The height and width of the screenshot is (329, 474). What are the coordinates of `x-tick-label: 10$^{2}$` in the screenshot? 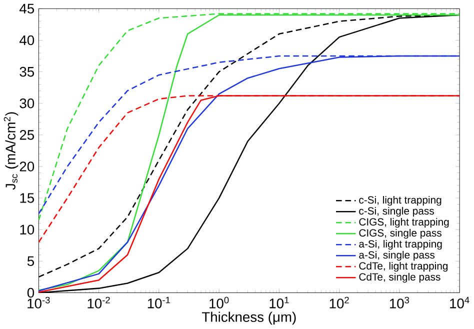 It's located at (339, 303).